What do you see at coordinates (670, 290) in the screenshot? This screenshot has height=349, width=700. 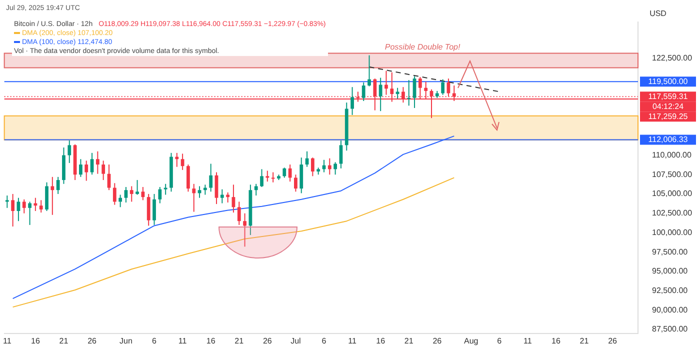 I see `y-tick-label: 92,500.00` at bounding box center [670, 290].